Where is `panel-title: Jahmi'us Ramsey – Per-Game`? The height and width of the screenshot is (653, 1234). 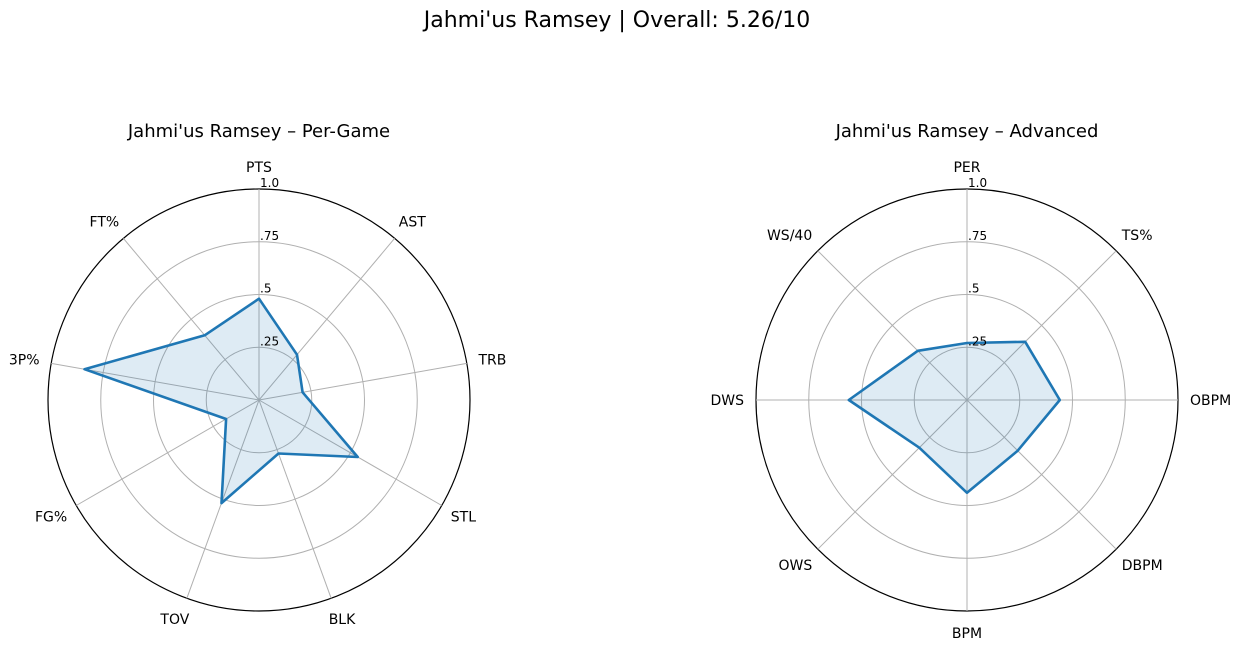 panel-title: Jahmi'us Ramsey – Per-Game is located at coordinates (258, 131).